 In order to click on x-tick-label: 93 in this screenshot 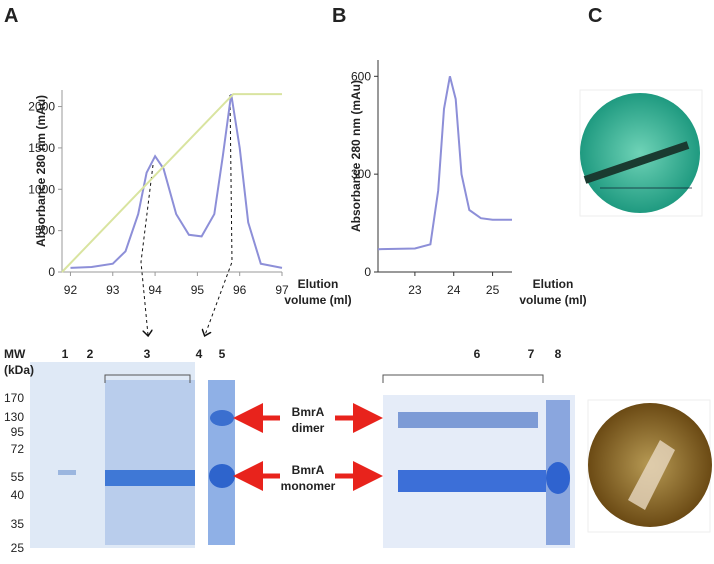, I will do `click(113, 290)`.